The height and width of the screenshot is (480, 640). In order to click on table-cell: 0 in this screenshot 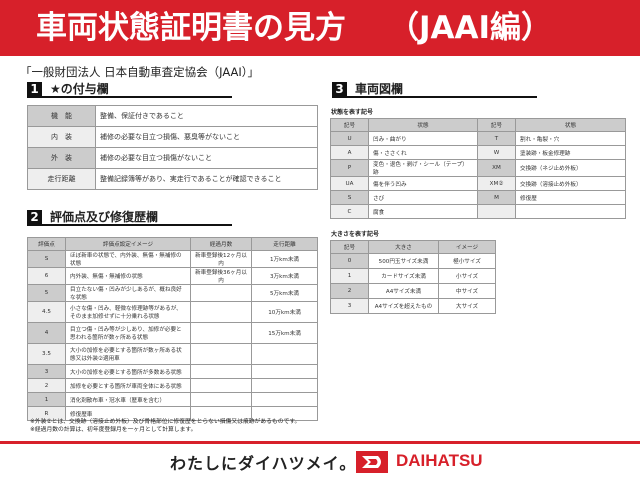, I will do `click(349, 261)`.